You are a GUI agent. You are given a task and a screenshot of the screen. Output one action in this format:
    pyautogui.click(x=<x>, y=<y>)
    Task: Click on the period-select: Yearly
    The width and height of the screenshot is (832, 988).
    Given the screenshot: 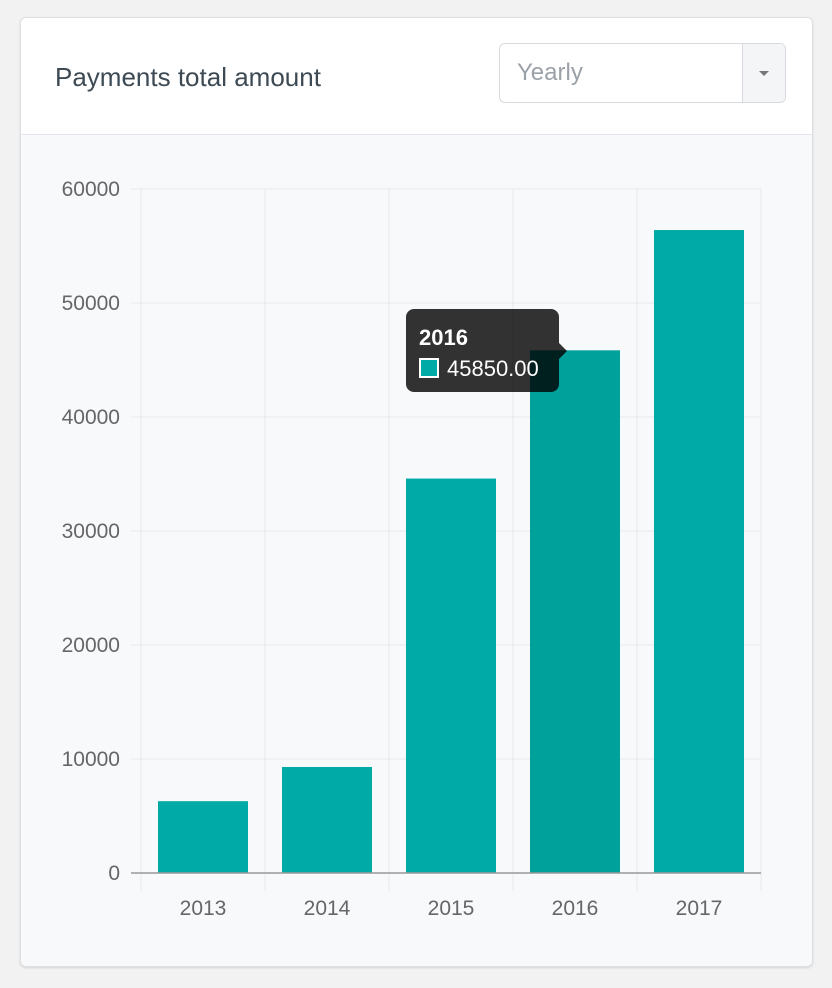 What is the action you would take?
    pyautogui.click(x=642, y=73)
    